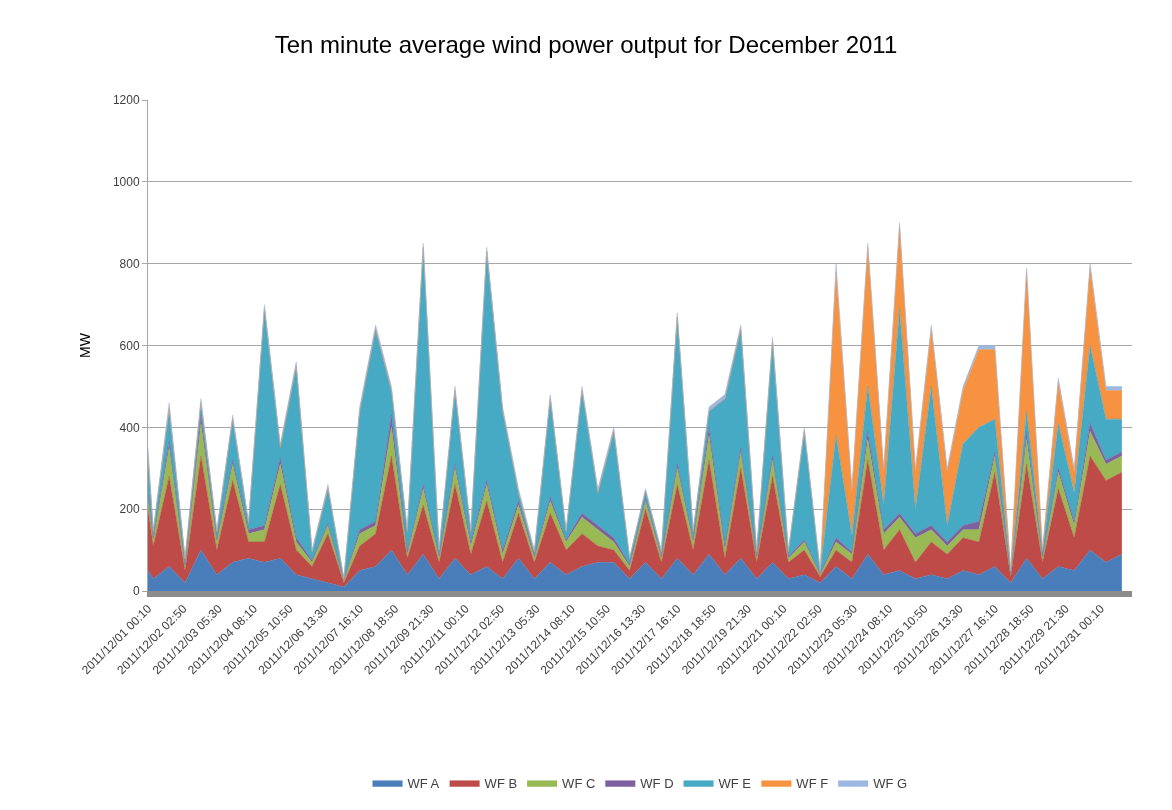 The image size is (1172, 810). What do you see at coordinates (136, 591) in the screenshot?
I see `y-tick-label: 0` at bounding box center [136, 591].